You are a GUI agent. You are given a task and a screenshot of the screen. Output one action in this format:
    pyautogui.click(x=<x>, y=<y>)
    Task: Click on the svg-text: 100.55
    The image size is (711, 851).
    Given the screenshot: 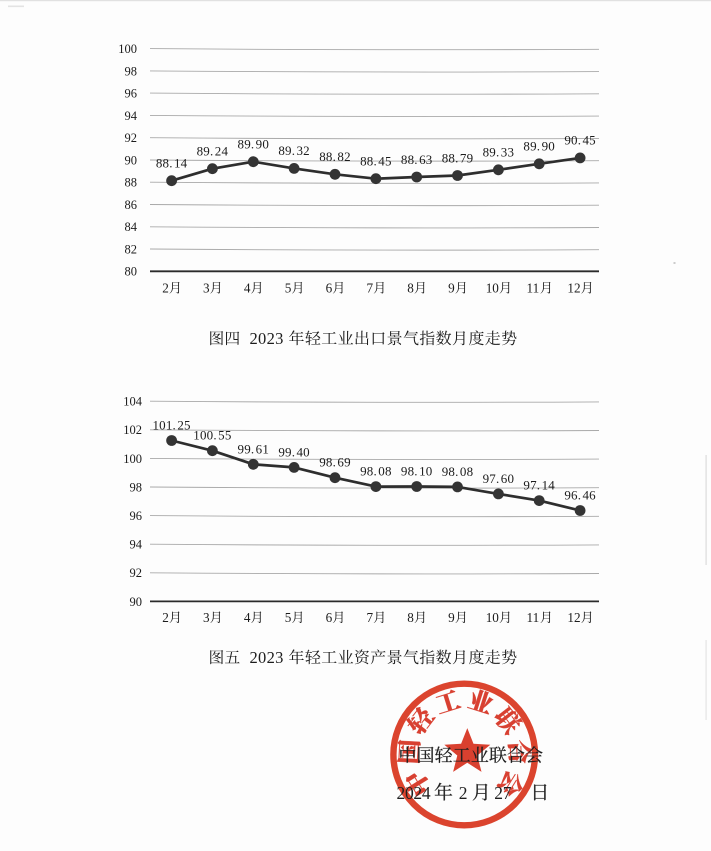 What is the action you would take?
    pyautogui.click(x=212, y=435)
    